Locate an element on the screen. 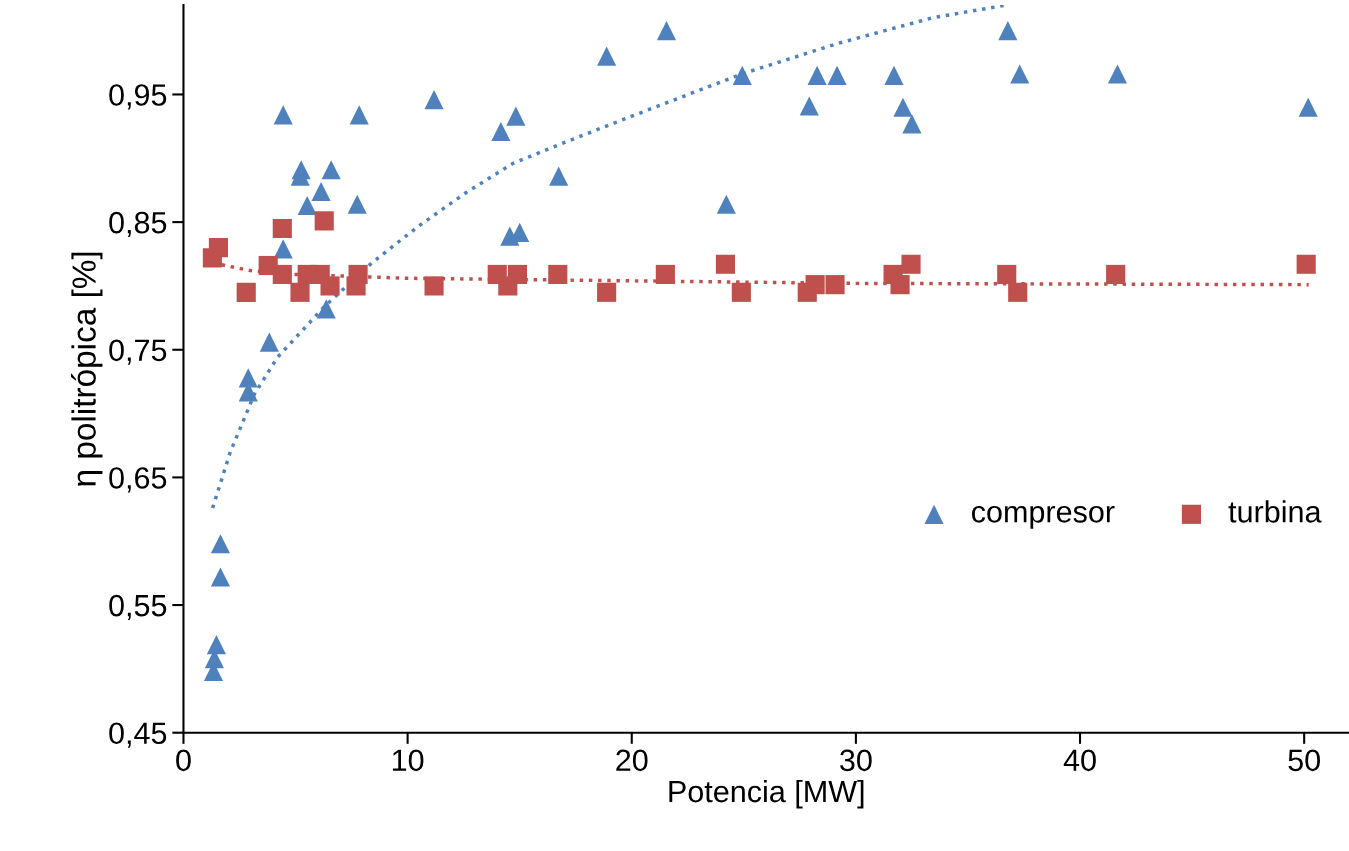  y-axis-title: η politrópica [%] is located at coordinates (87, 369).